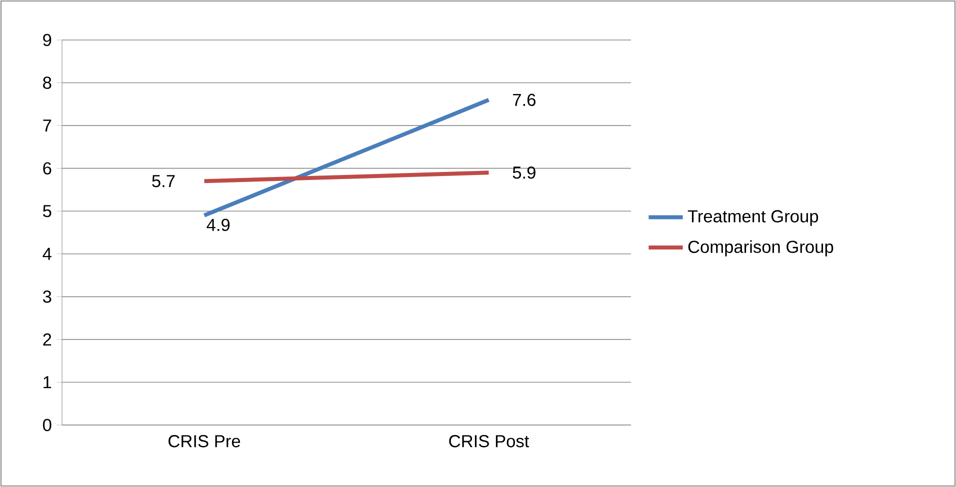 Image resolution: width=956 pixels, height=487 pixels. I want to click on x-tick-label: CRIS Pre, so click(204, 441).